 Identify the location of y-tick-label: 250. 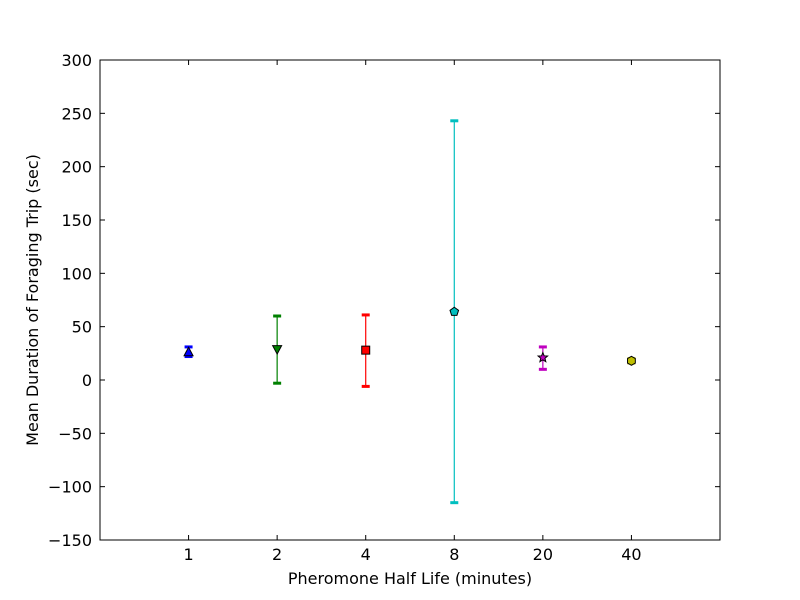
(76, 113).